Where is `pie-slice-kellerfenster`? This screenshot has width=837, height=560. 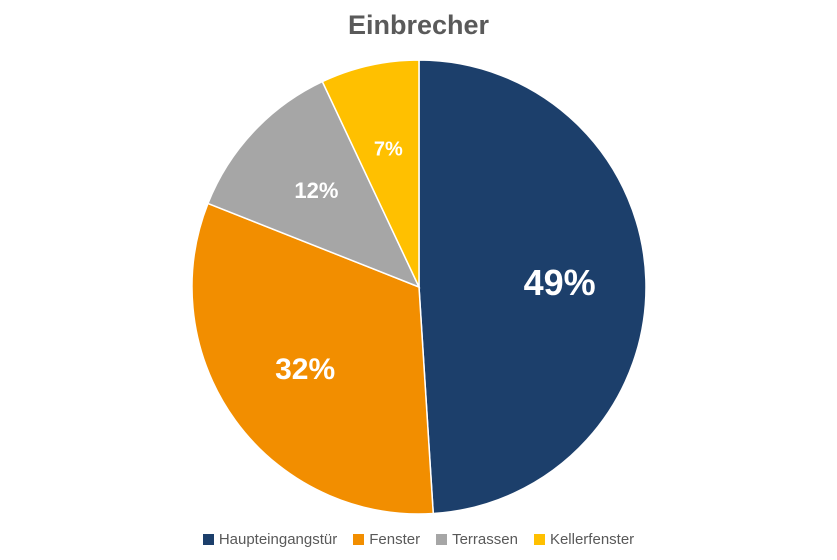 pie-slice-kellerfenster is located at coordinates (370, 173).